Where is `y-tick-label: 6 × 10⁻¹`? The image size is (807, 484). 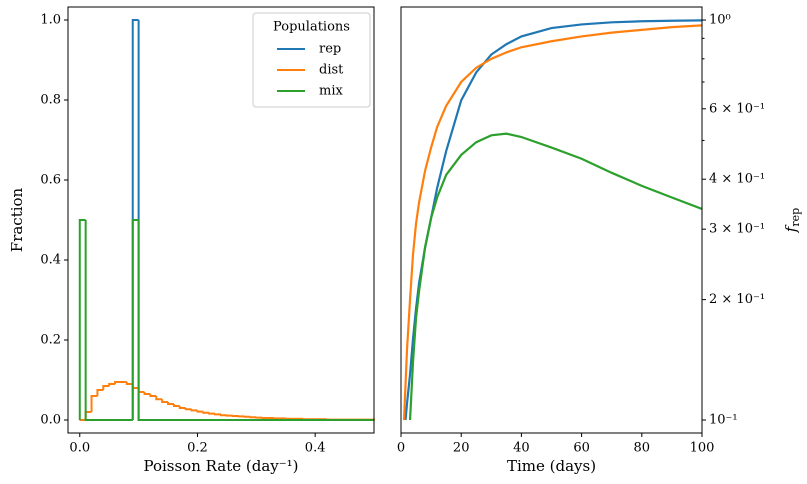 y-tick-label: 6 × 10⁻¹ is located at coordinates (737, 108).